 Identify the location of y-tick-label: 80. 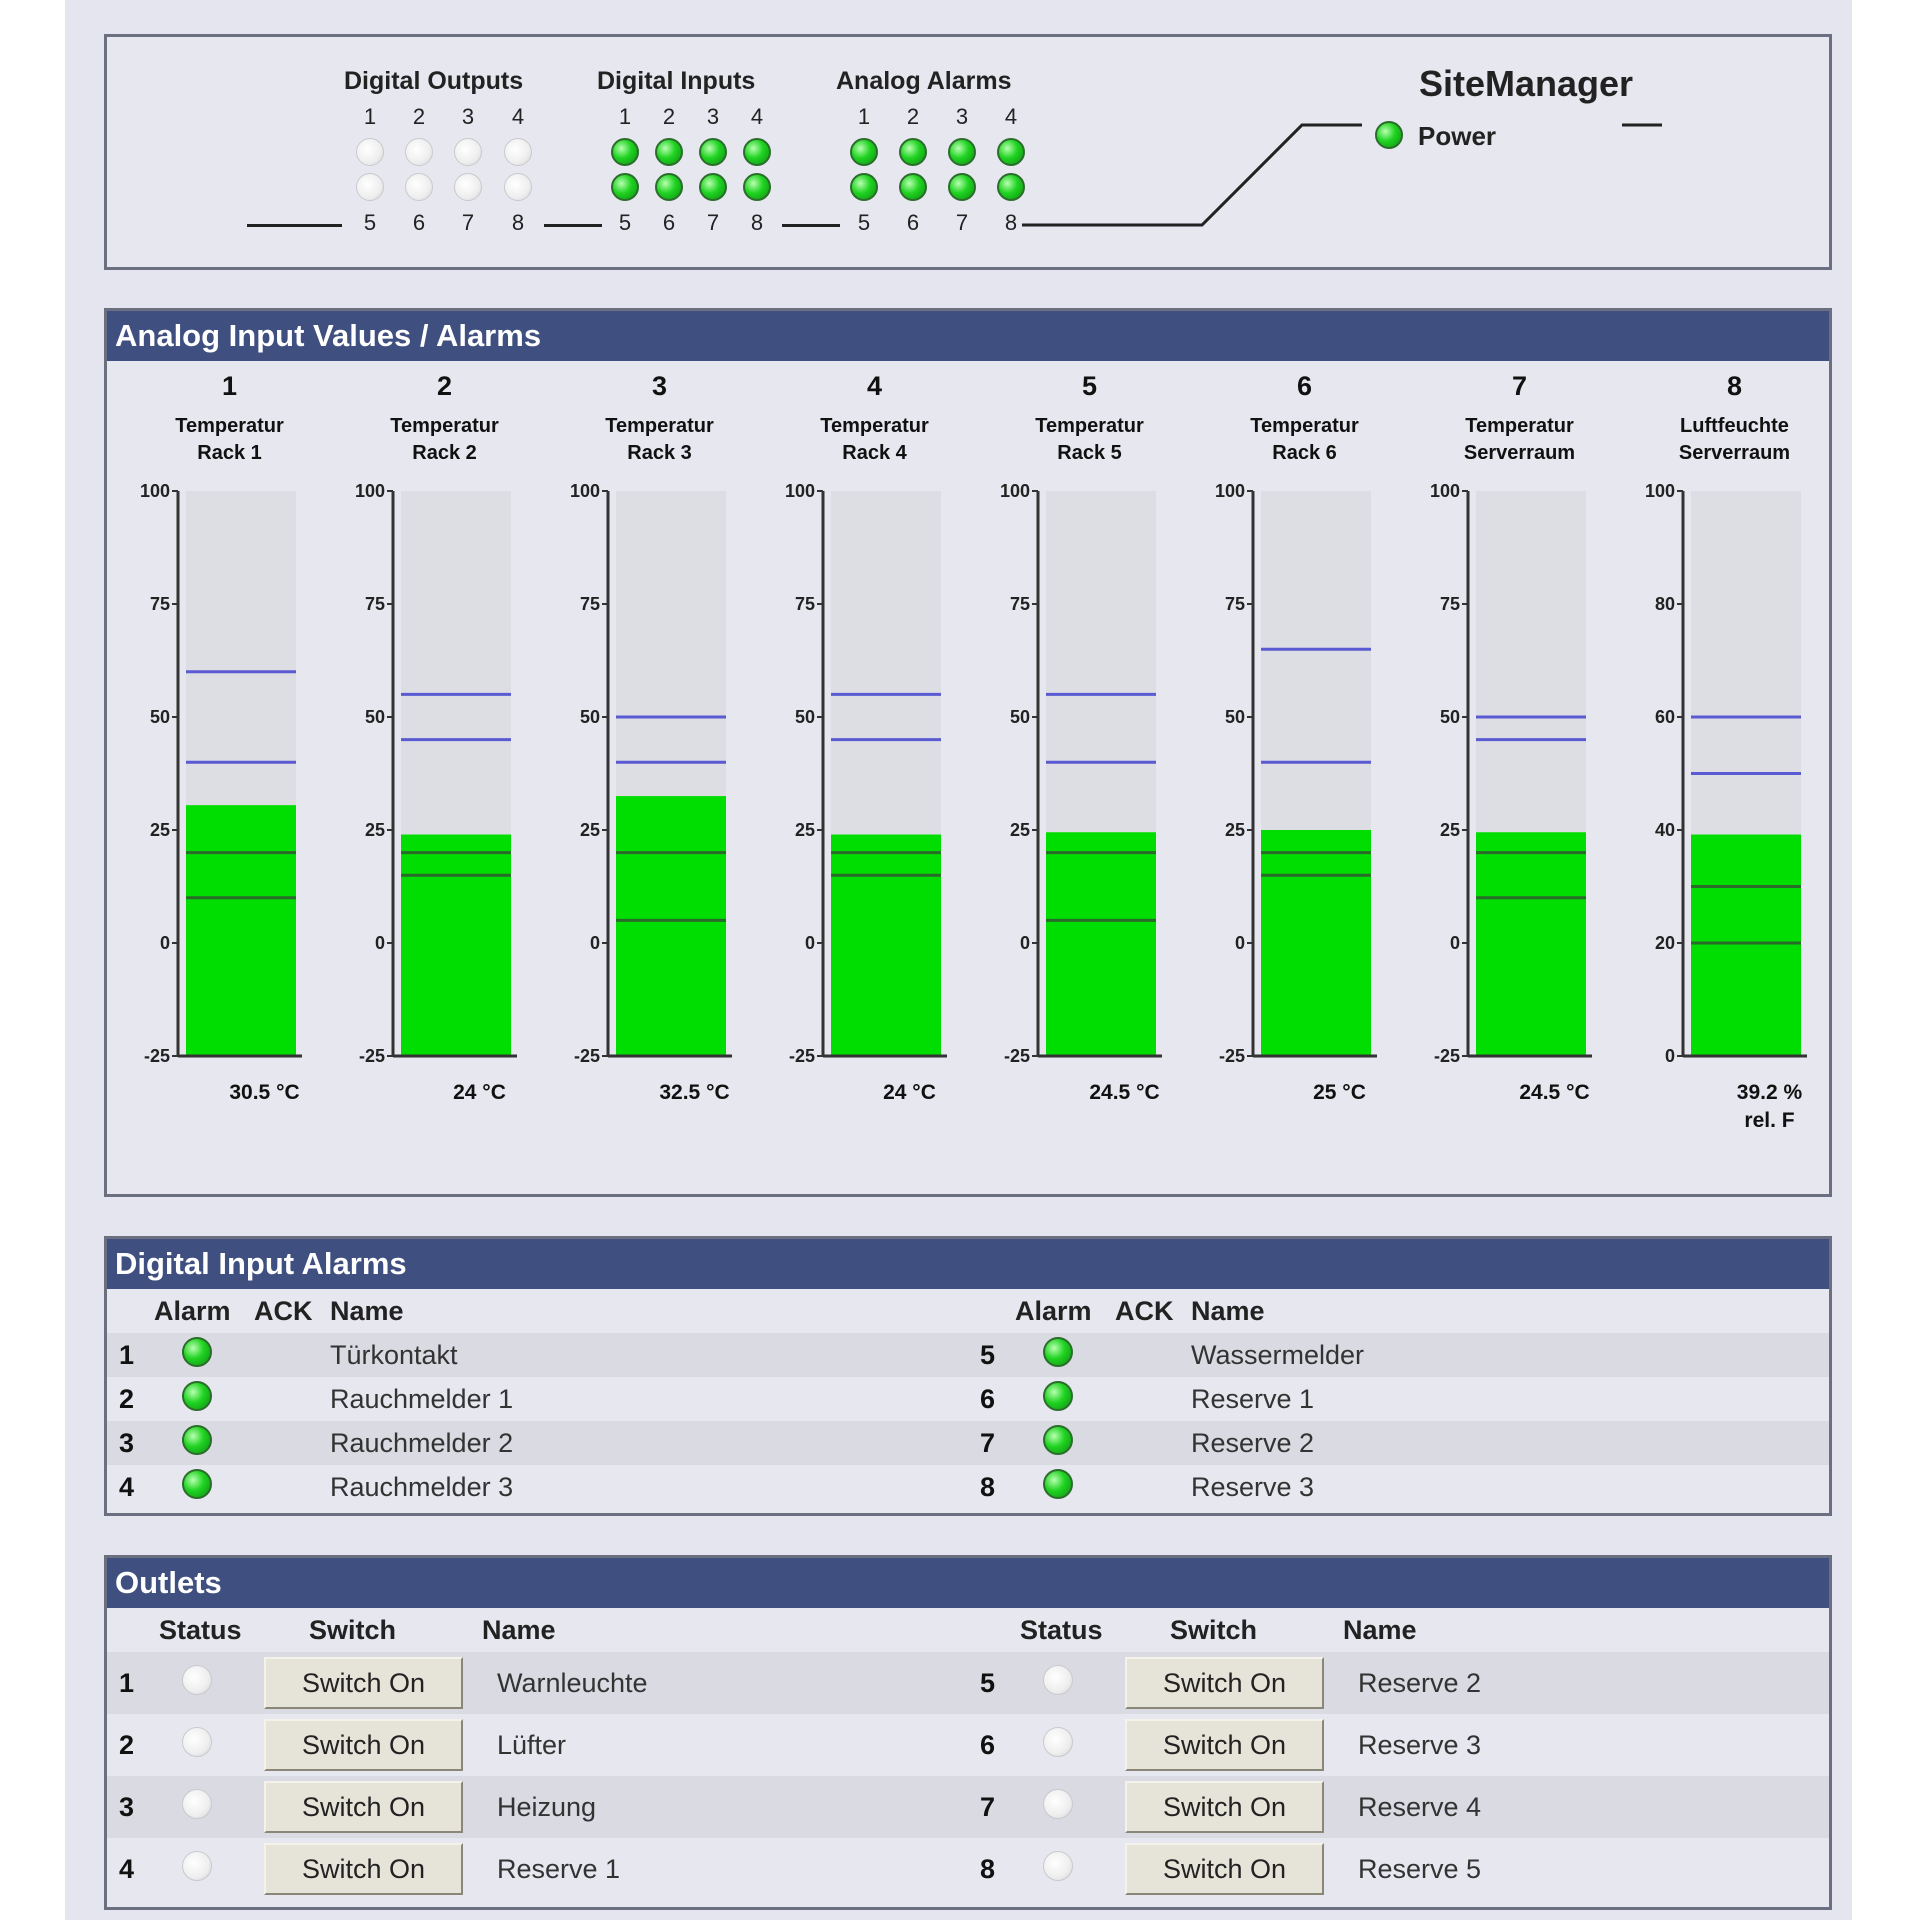
(1665, 604).